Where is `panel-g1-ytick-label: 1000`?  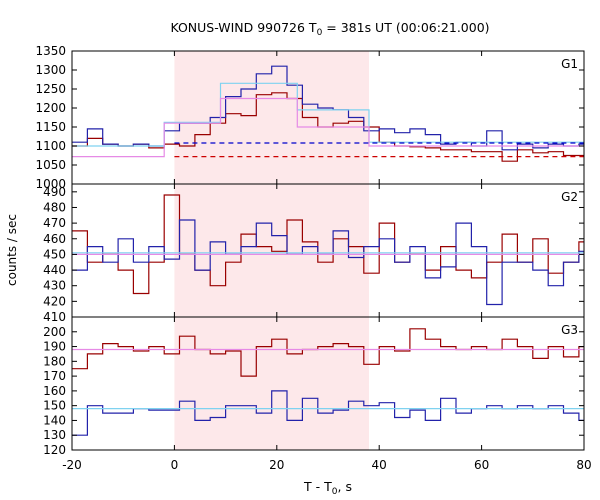
panel-g1-ytick-label: 1000 is located at coordinates (50, 184).